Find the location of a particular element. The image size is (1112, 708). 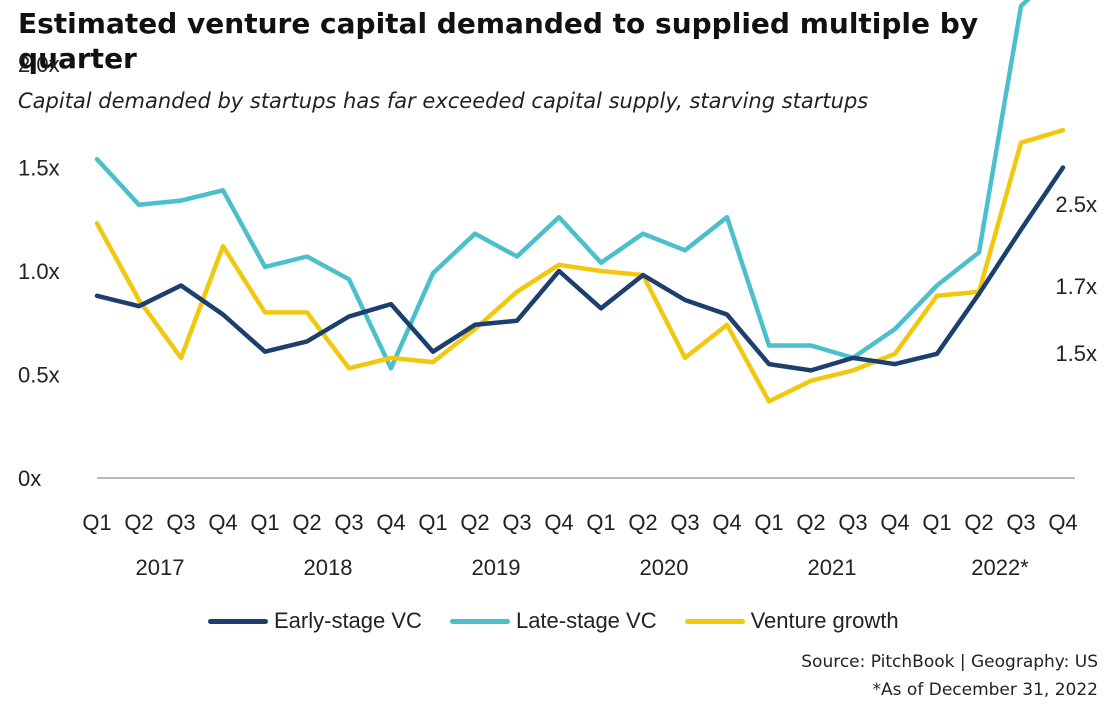

legend-item-late-stage: Late-stage VC is located at coordinates (553, 621).